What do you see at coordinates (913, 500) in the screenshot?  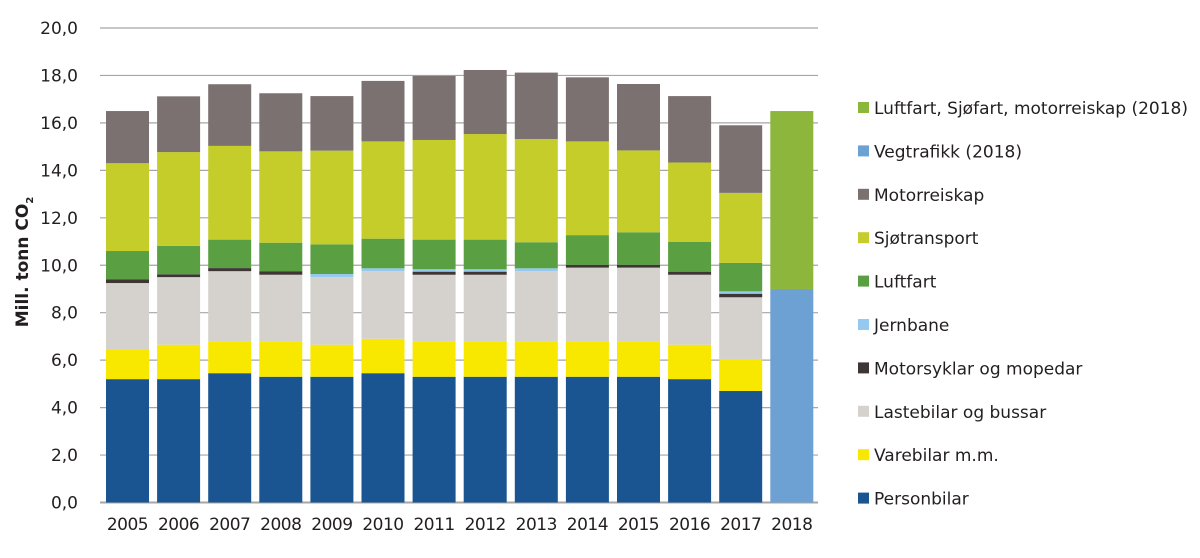 I see `legend-item: Personbilar` at bounding box center [913, 500].